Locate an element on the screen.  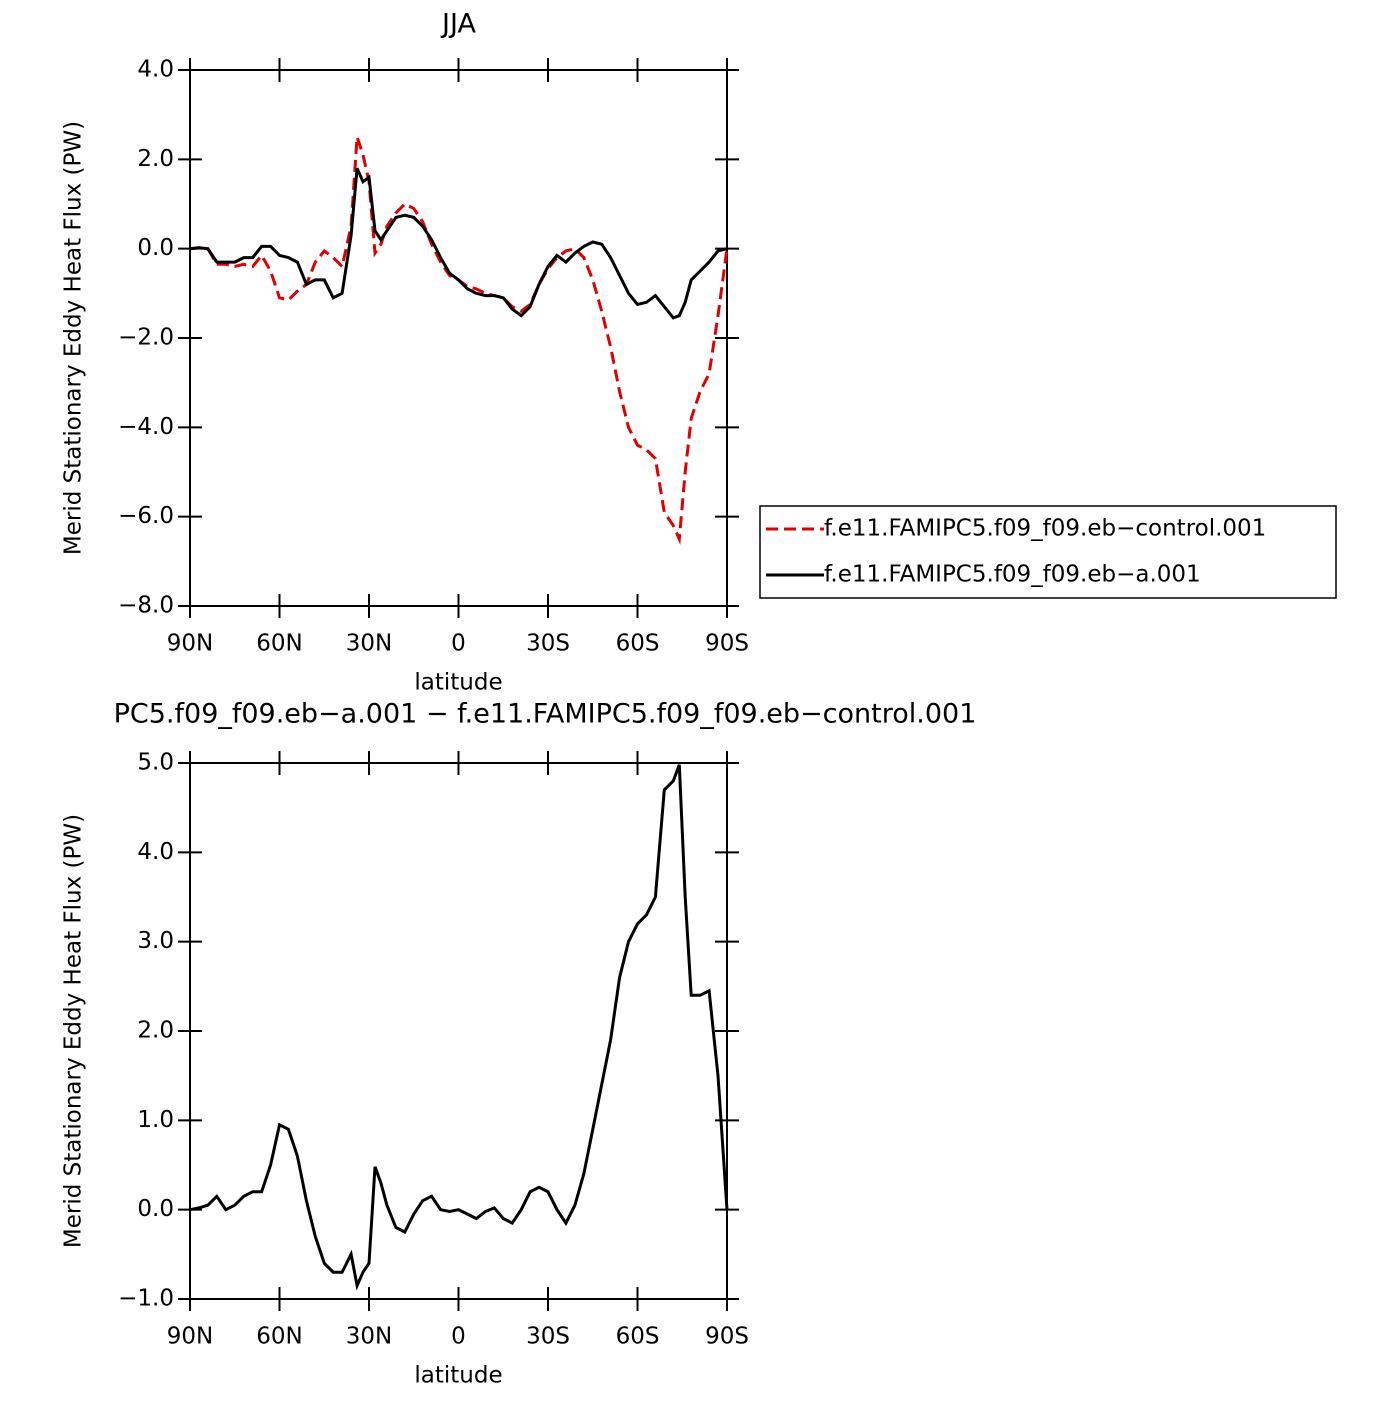
y-tick-label: 1.0 is located at coordinates (155, 1120).